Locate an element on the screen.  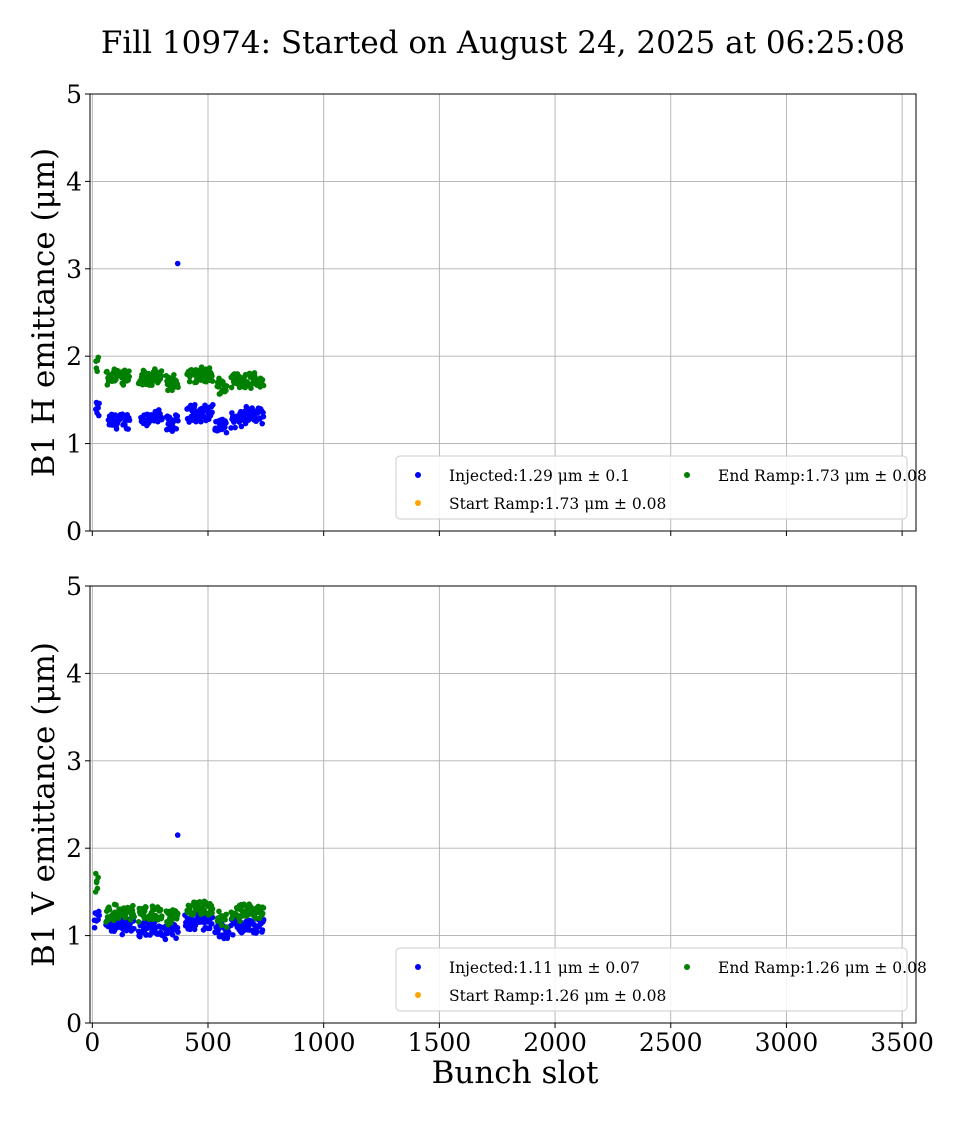
y-tick-label: 5 is located at coordinates (74, 586).